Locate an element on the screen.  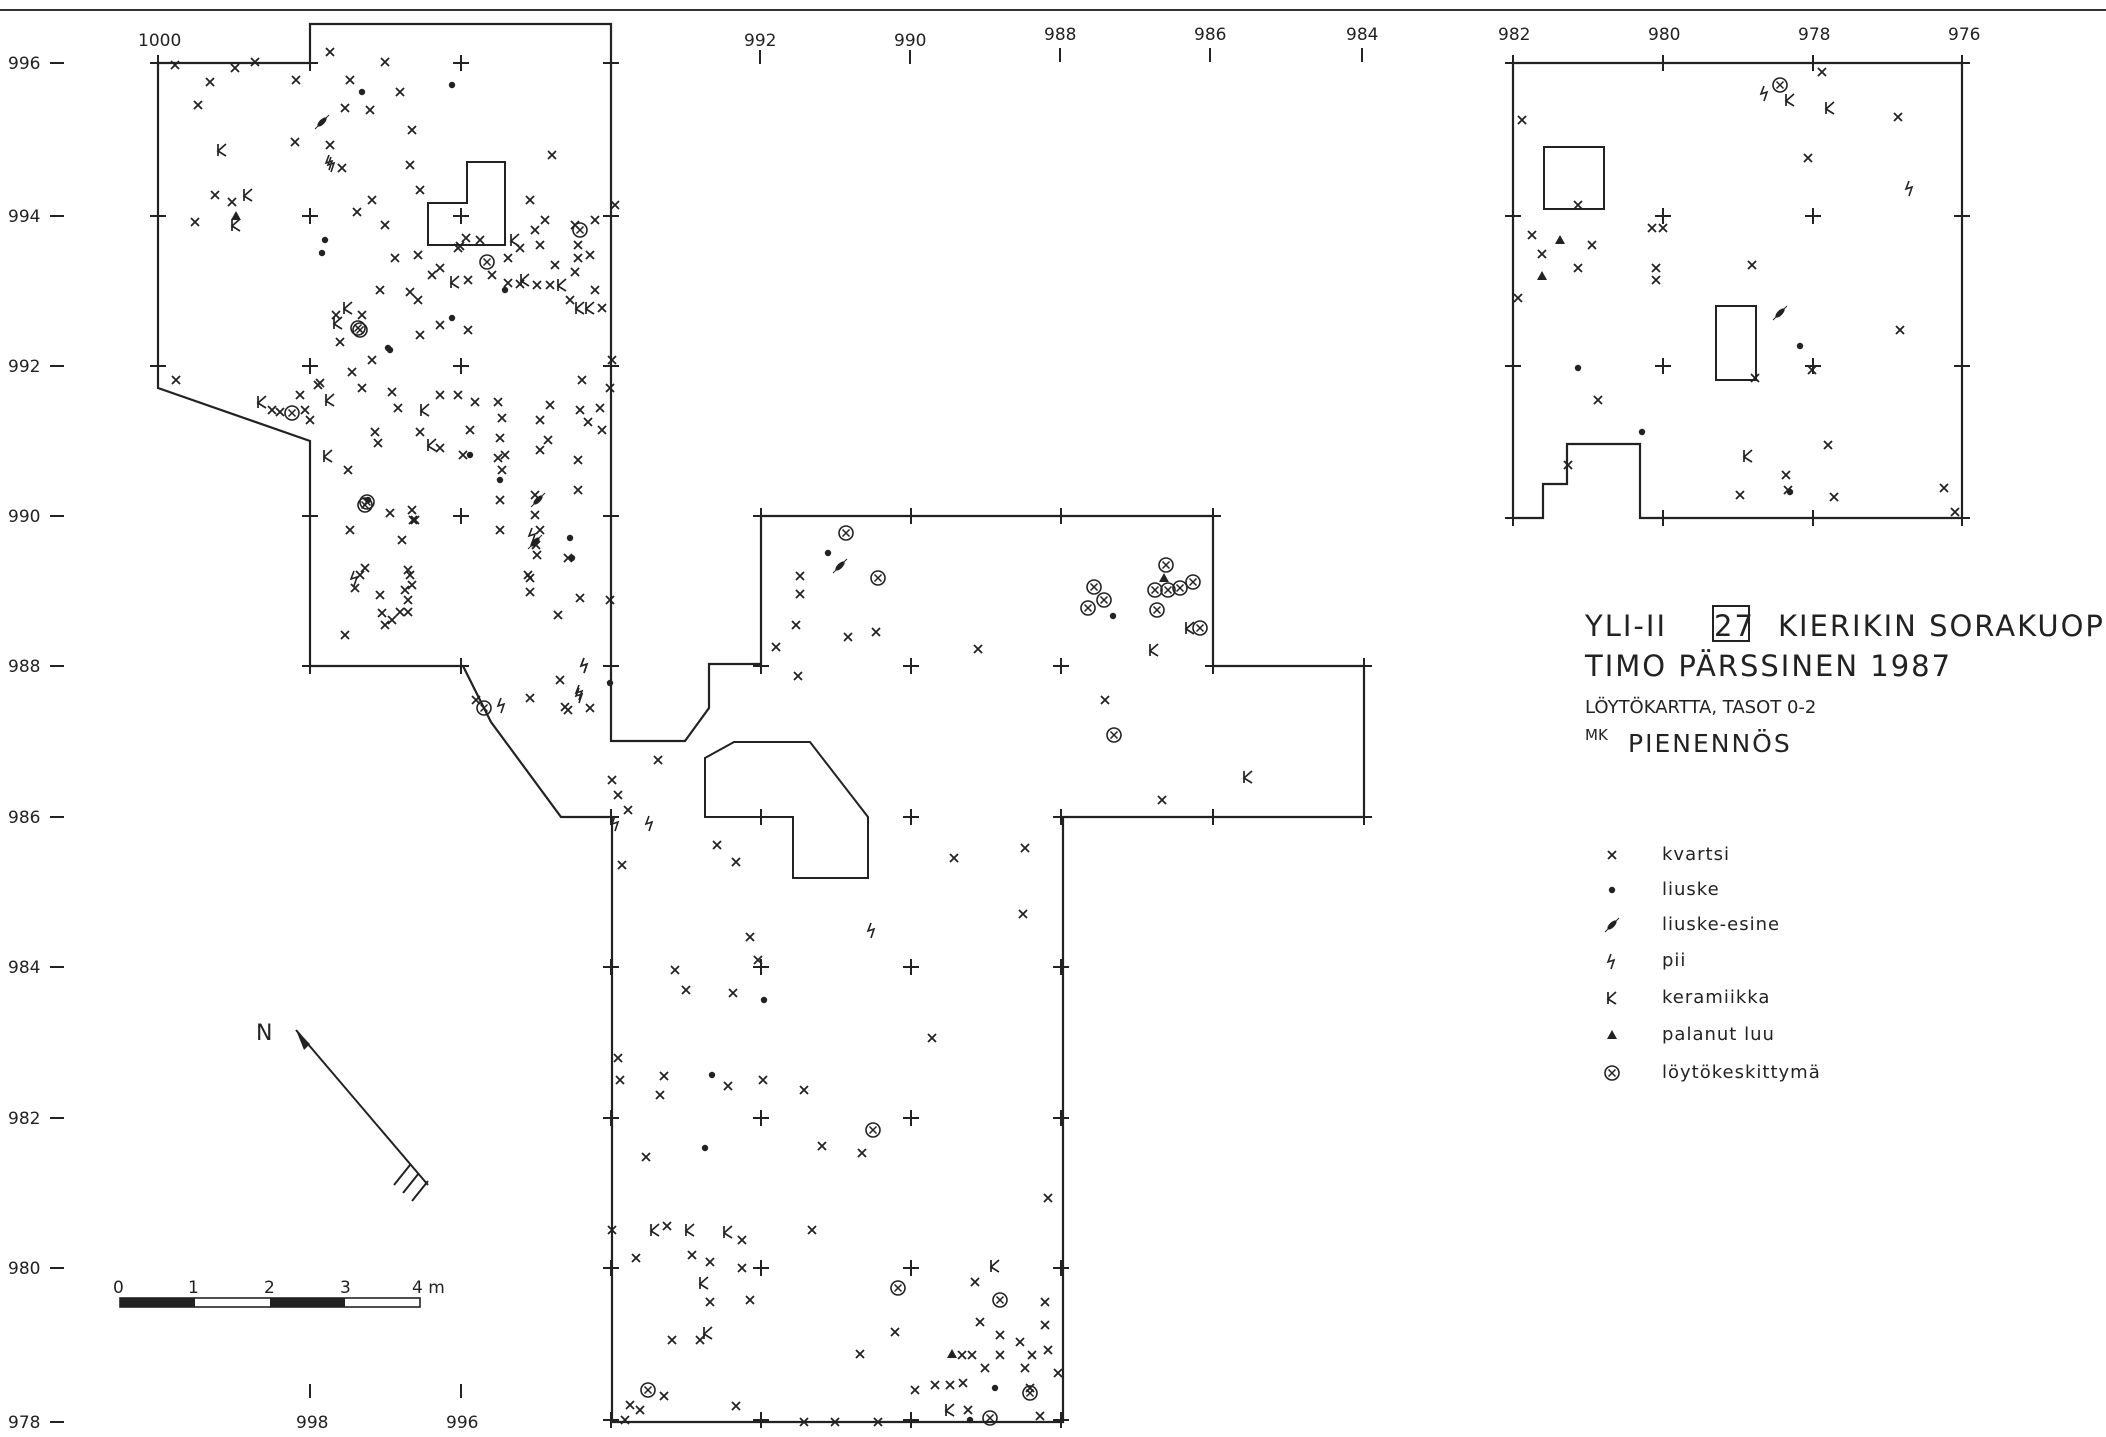
left-label-978: 978 is located at coordinates (24, 1423).